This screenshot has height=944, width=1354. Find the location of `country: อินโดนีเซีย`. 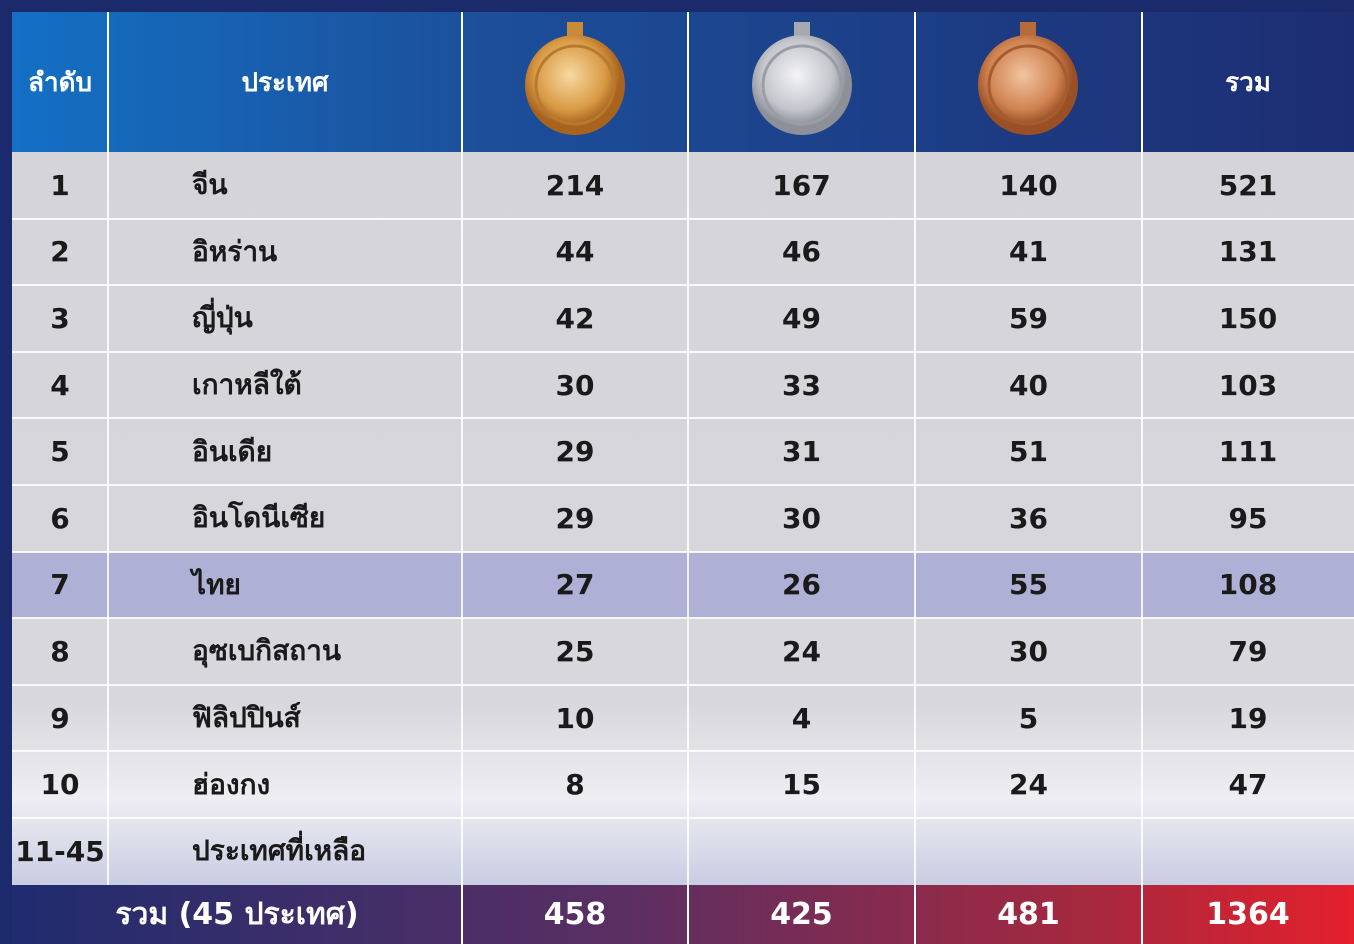

country: อินโดนีเซีย is located at coordinates (259, 518).